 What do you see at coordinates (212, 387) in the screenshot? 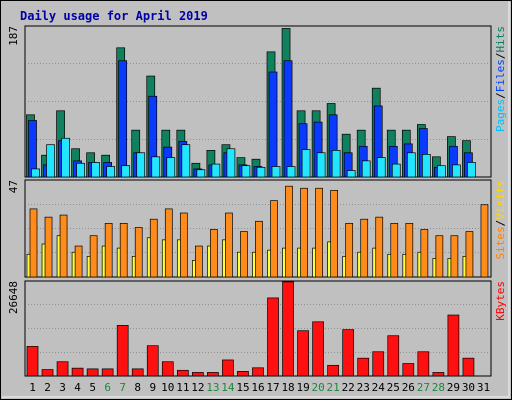
I see `day-label-13: 13` at bounding box center [212, 387].